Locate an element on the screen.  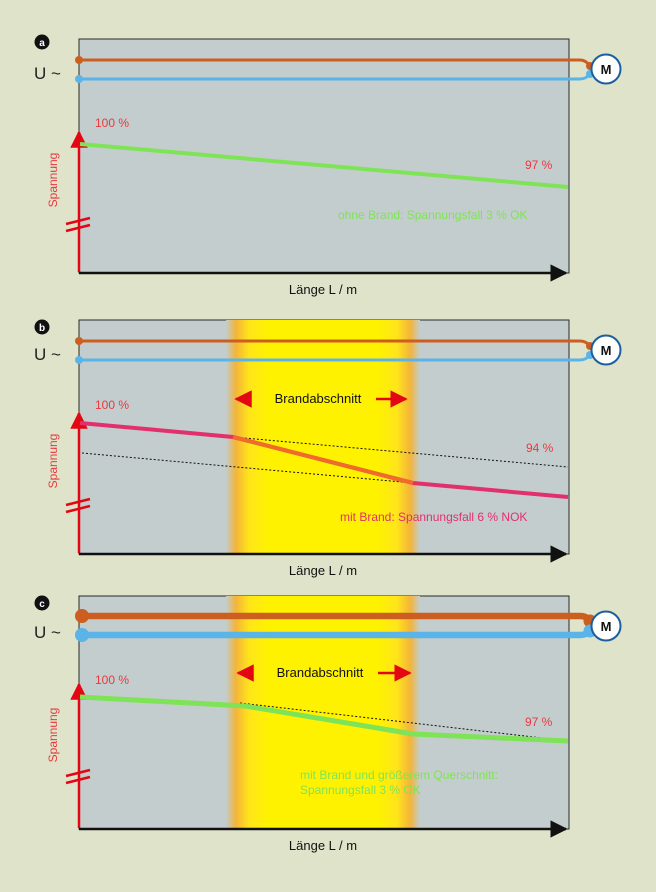
svg-text: b is located at coordinates (42, 328).